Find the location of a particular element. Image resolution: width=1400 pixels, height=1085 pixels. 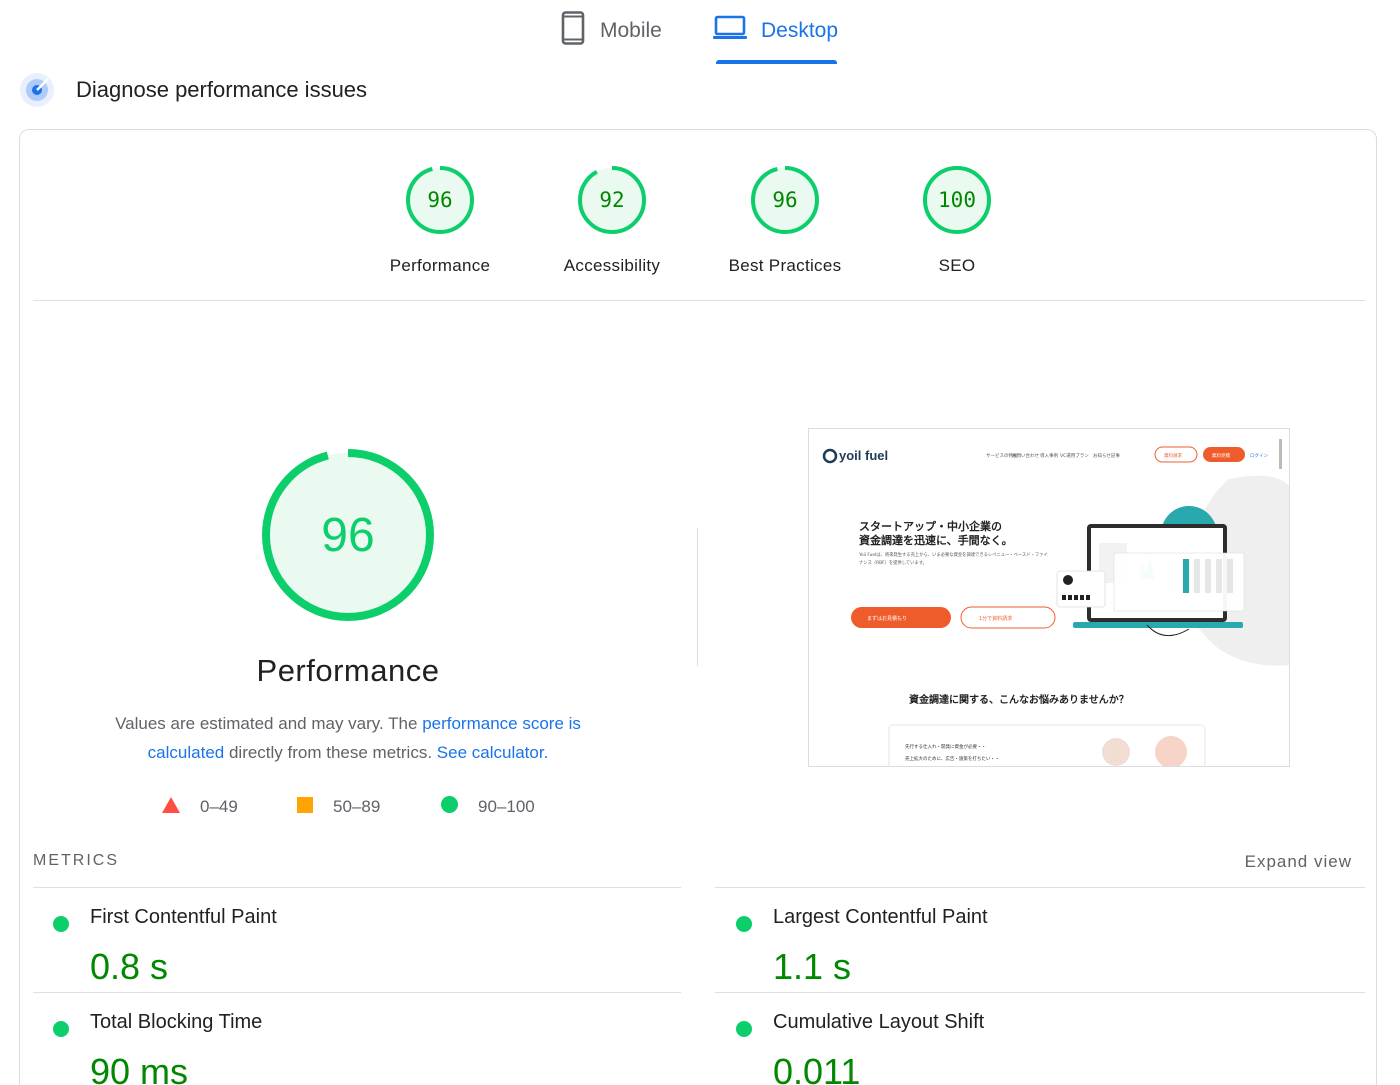

gauge-accessibility: 92 Accessibility is located at coordinates (612, 220).